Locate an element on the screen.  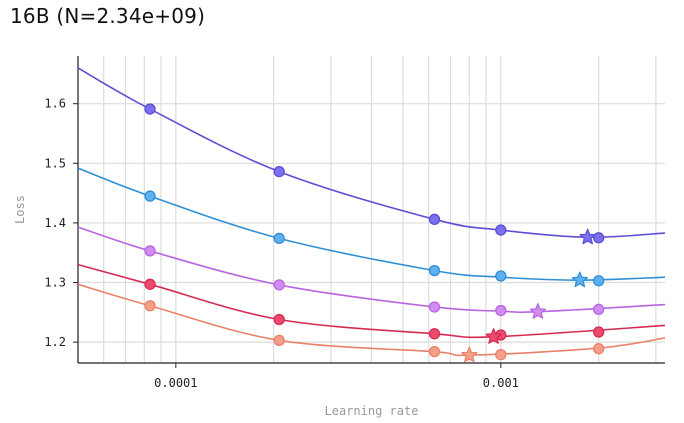
series-0-optimum-star is located at coordinates (587, 236).